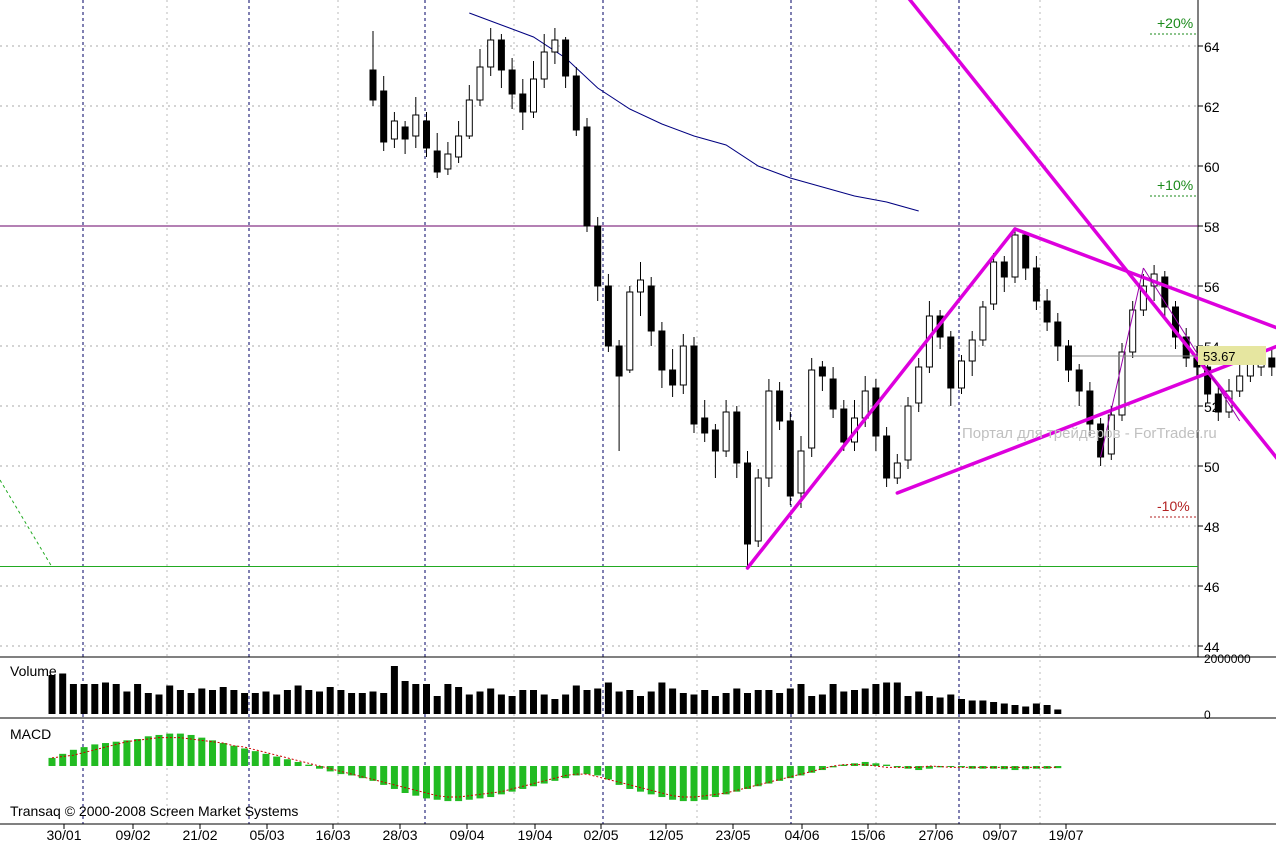 The width and height of the screenshot is (1276, 845). What do you see at coordinates (1207, 715) in the screenshot?
I see `volume-axis-zero: 0` at bounding box center [1207, 715].